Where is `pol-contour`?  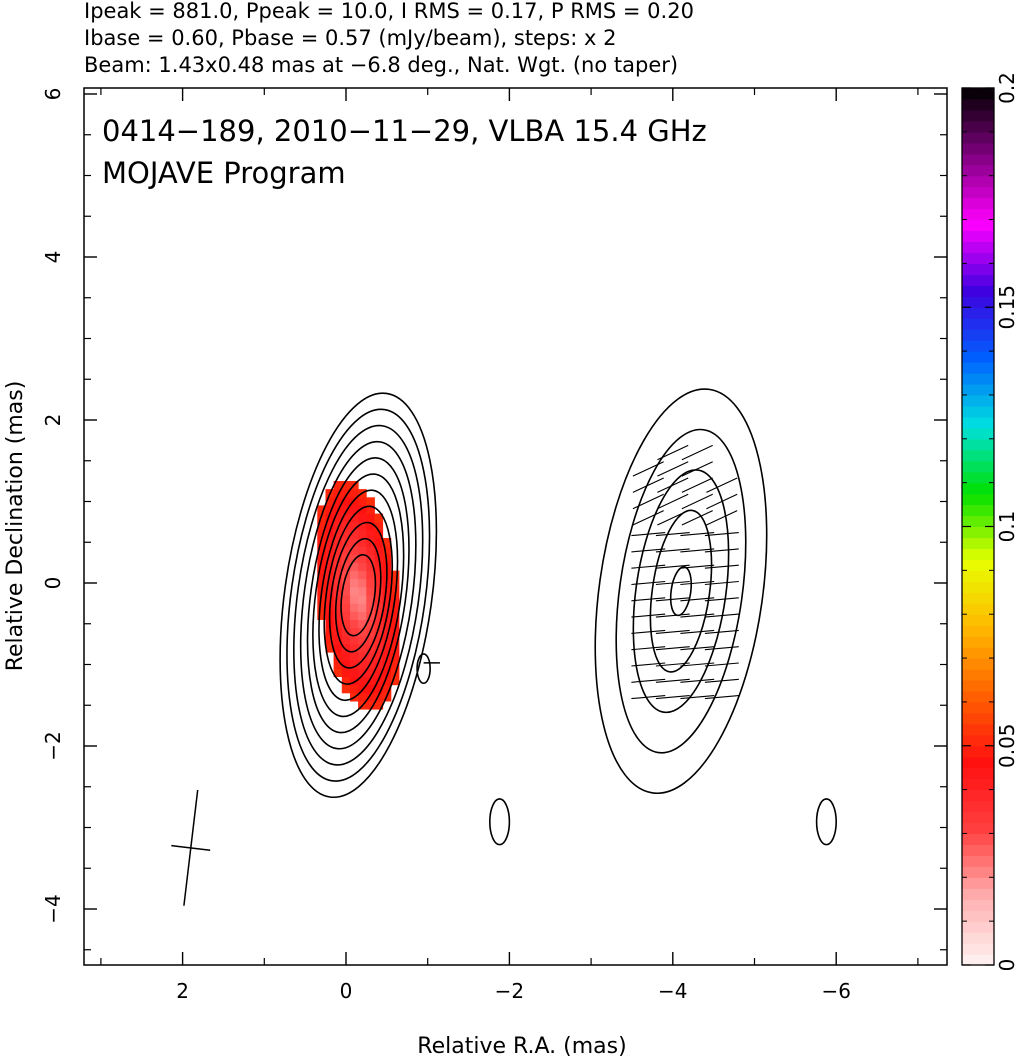 pol-contour is located at coordinates (681, 591).